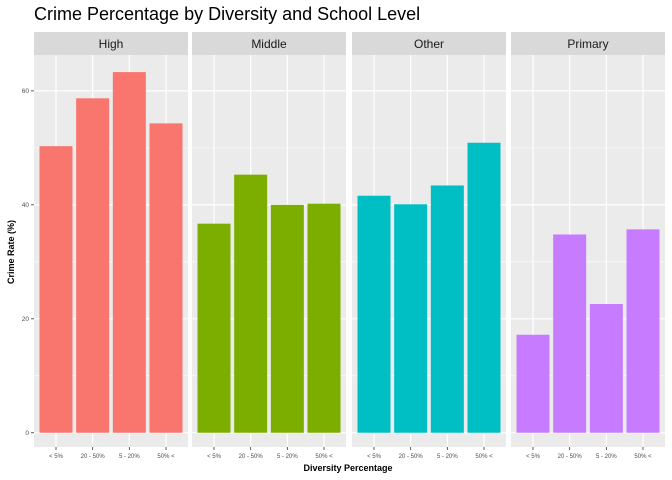  I want to click on y-axis: 0 20 40 60, so click(28, 262).